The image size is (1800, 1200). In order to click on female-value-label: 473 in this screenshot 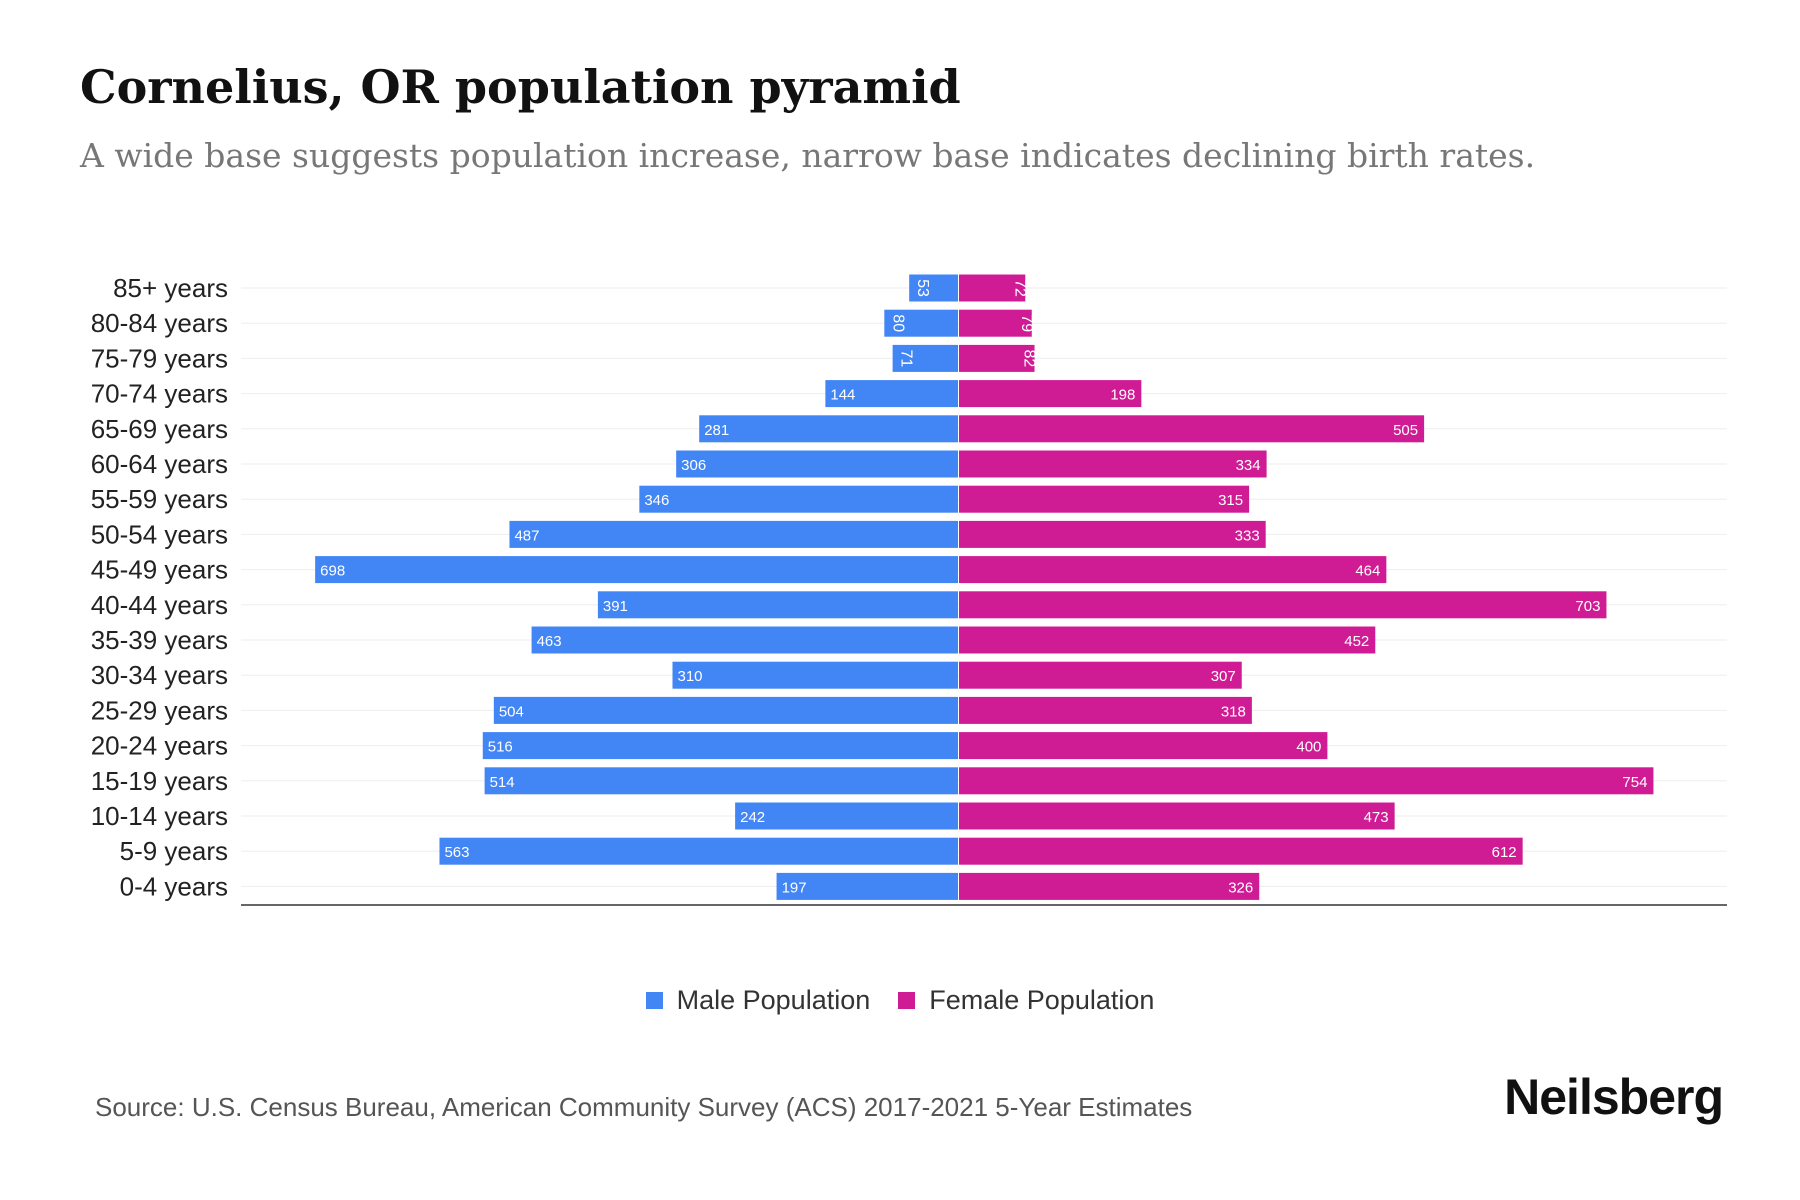, I will do `click(1376, 817)`.